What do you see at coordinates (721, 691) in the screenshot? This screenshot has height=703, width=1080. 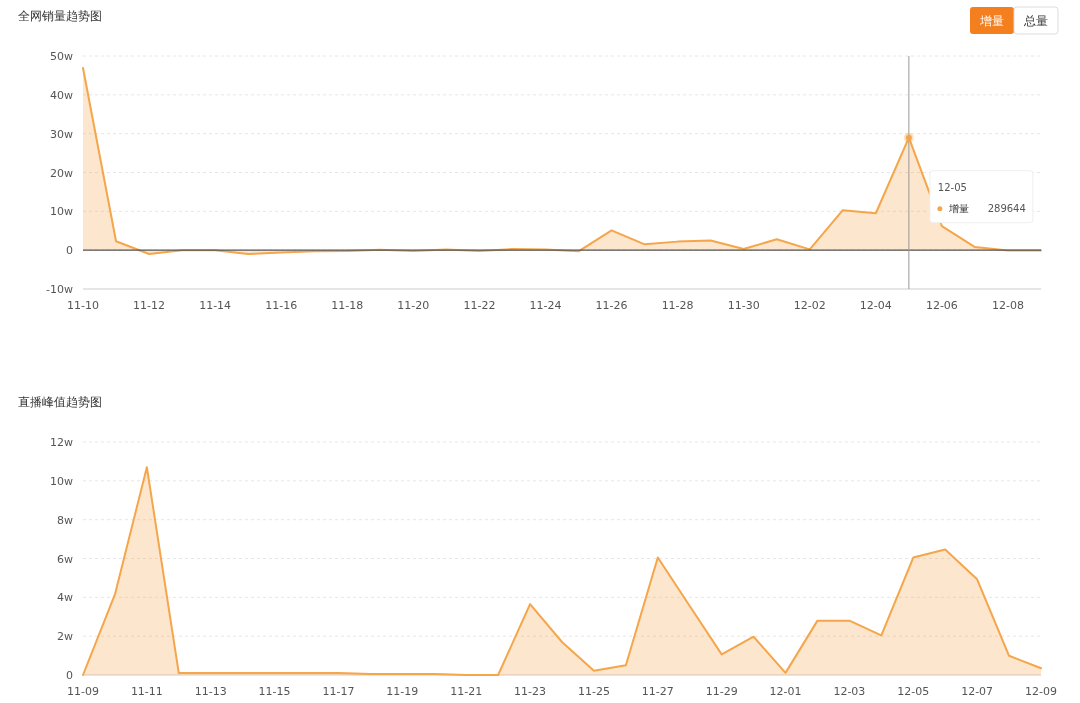 I see `x-tick-label: 11-29` at bounding box center [721, 691].